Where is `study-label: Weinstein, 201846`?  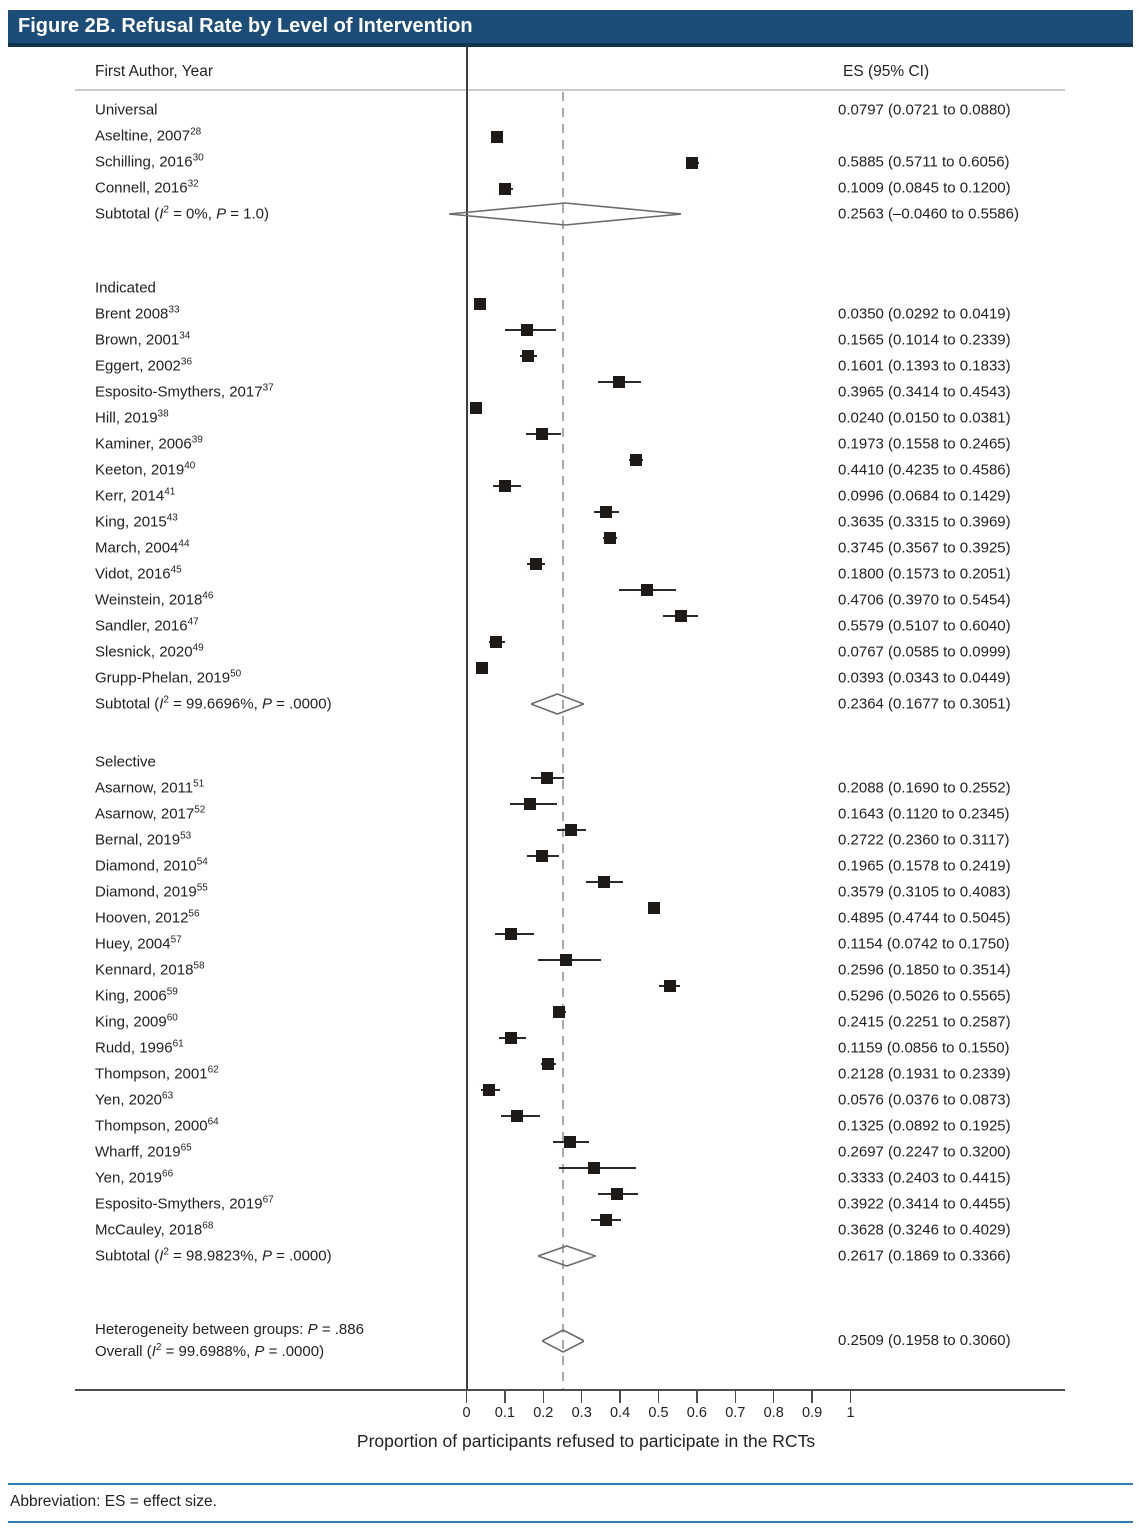 study-label: Weinstein, 201846 is located at coordinates (154, 600).